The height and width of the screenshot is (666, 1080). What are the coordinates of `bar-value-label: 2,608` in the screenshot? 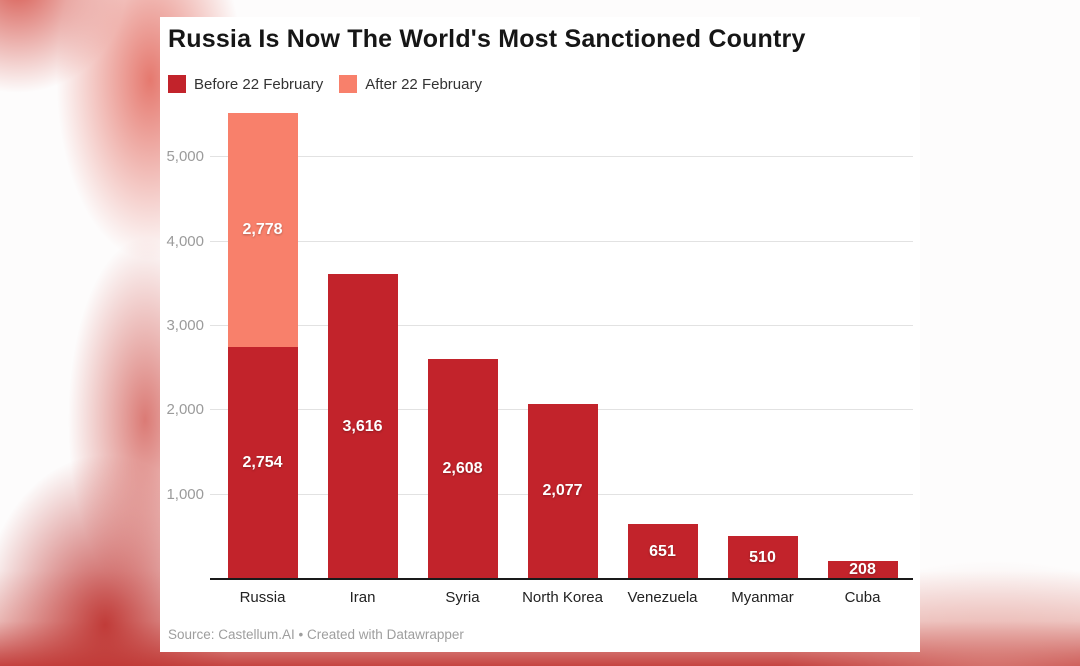 It's located at (462, 469).